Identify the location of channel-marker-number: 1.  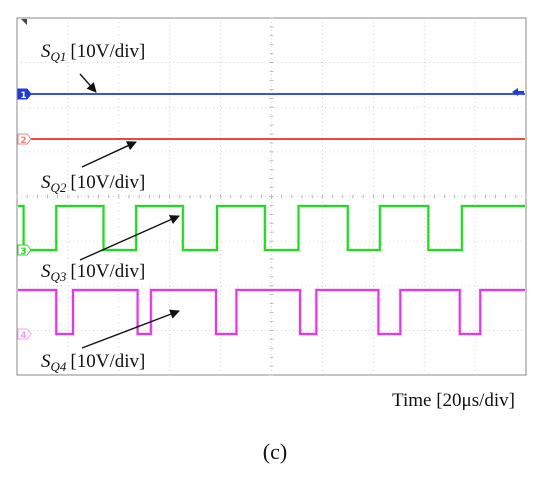
(23, 96).